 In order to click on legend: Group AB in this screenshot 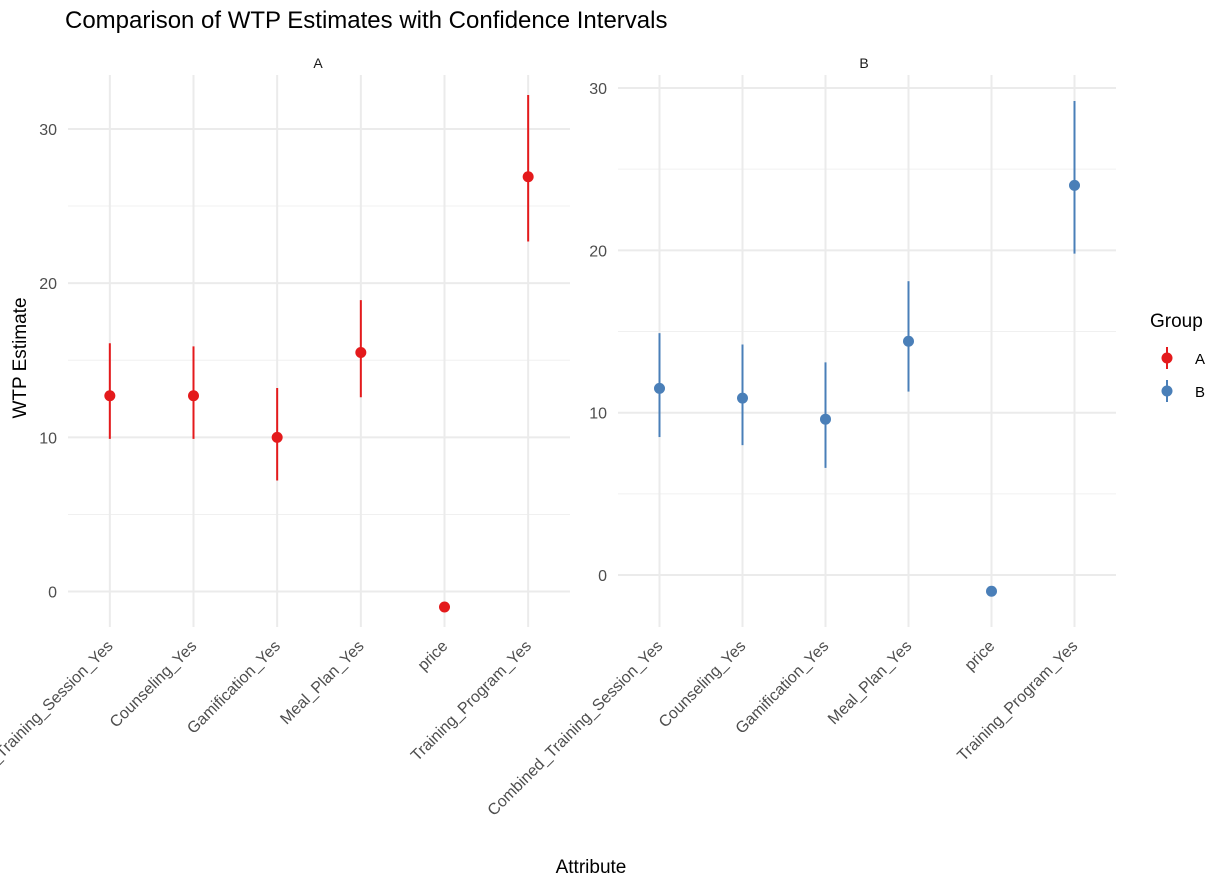, I will do `click(1177, 356)`.